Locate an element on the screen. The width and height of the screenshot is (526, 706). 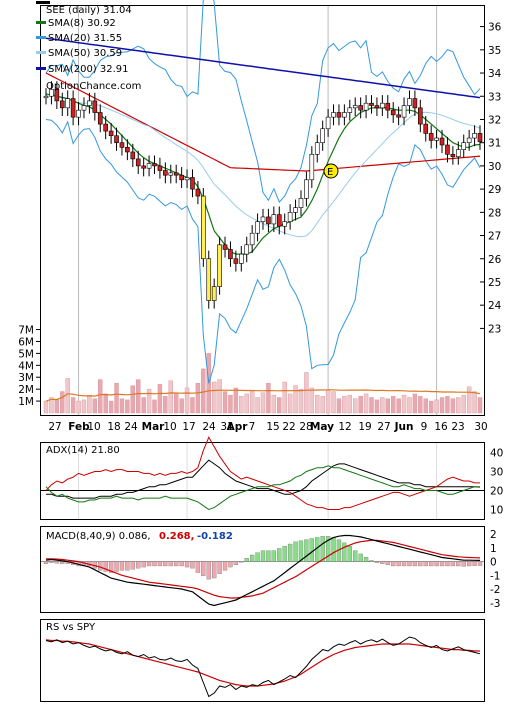
adx-tick-label-40: 40 is located at coordinates (496, 454).